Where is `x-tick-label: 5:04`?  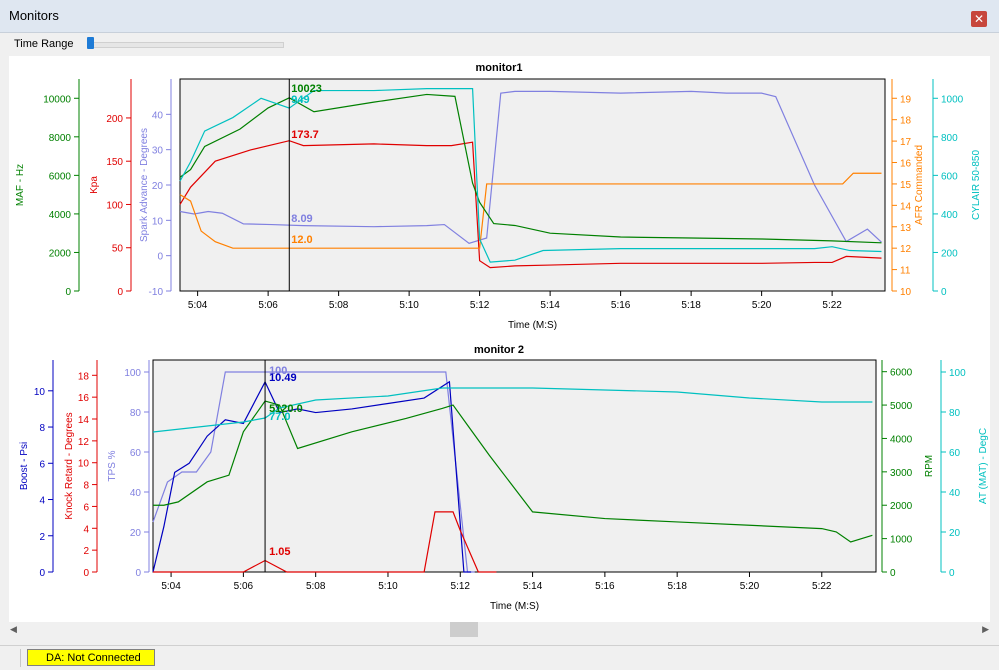
x-tick-label: 5:04 is located at coordinates (198, 305).